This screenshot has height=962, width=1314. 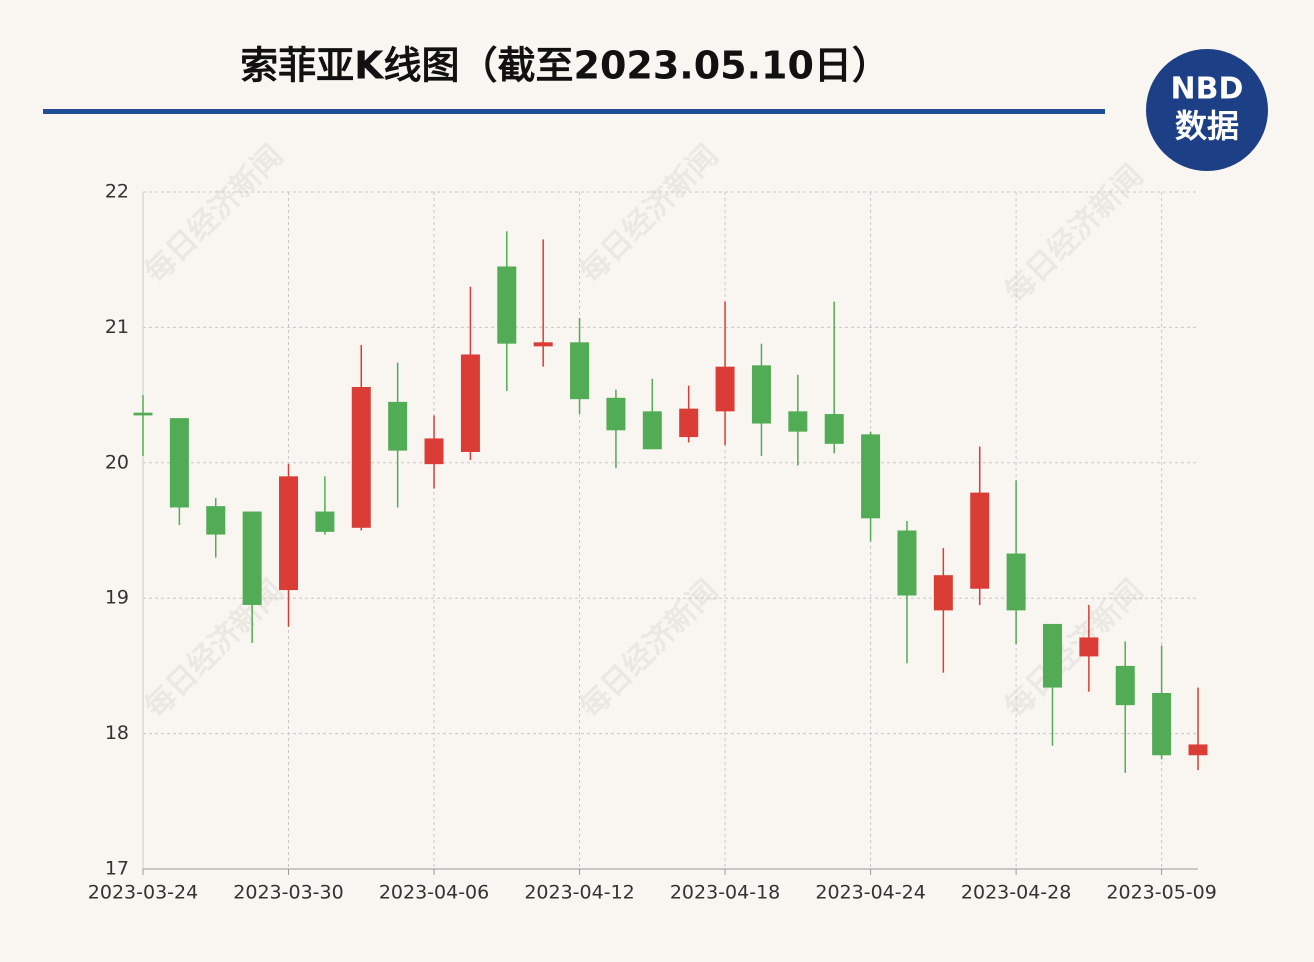 What do you see at coordinates (725, 893) in the screenshot?
I see `x-tick-label: 2023-04-18` at bounding box center [725, 893].